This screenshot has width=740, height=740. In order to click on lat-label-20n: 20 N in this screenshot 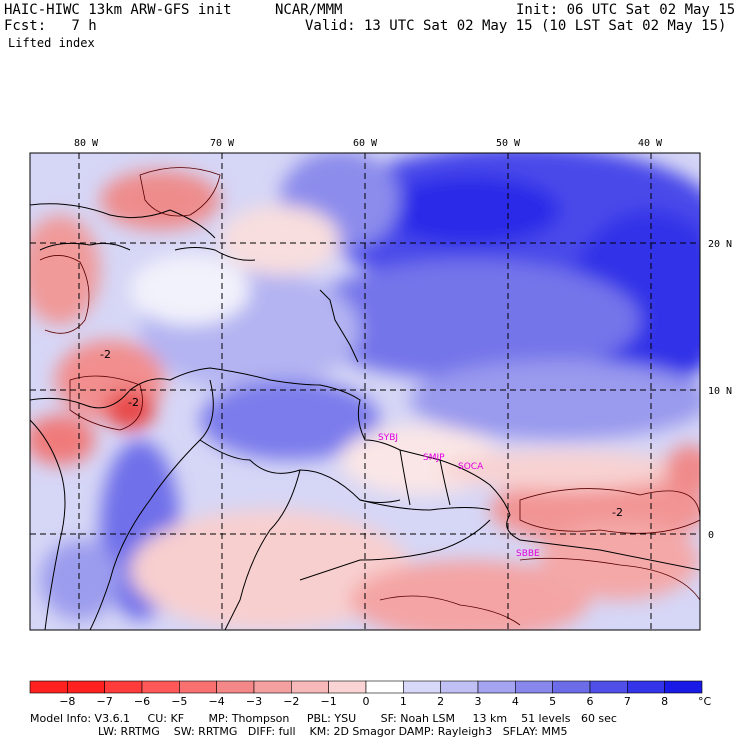, I will do `click(720, 244)`.